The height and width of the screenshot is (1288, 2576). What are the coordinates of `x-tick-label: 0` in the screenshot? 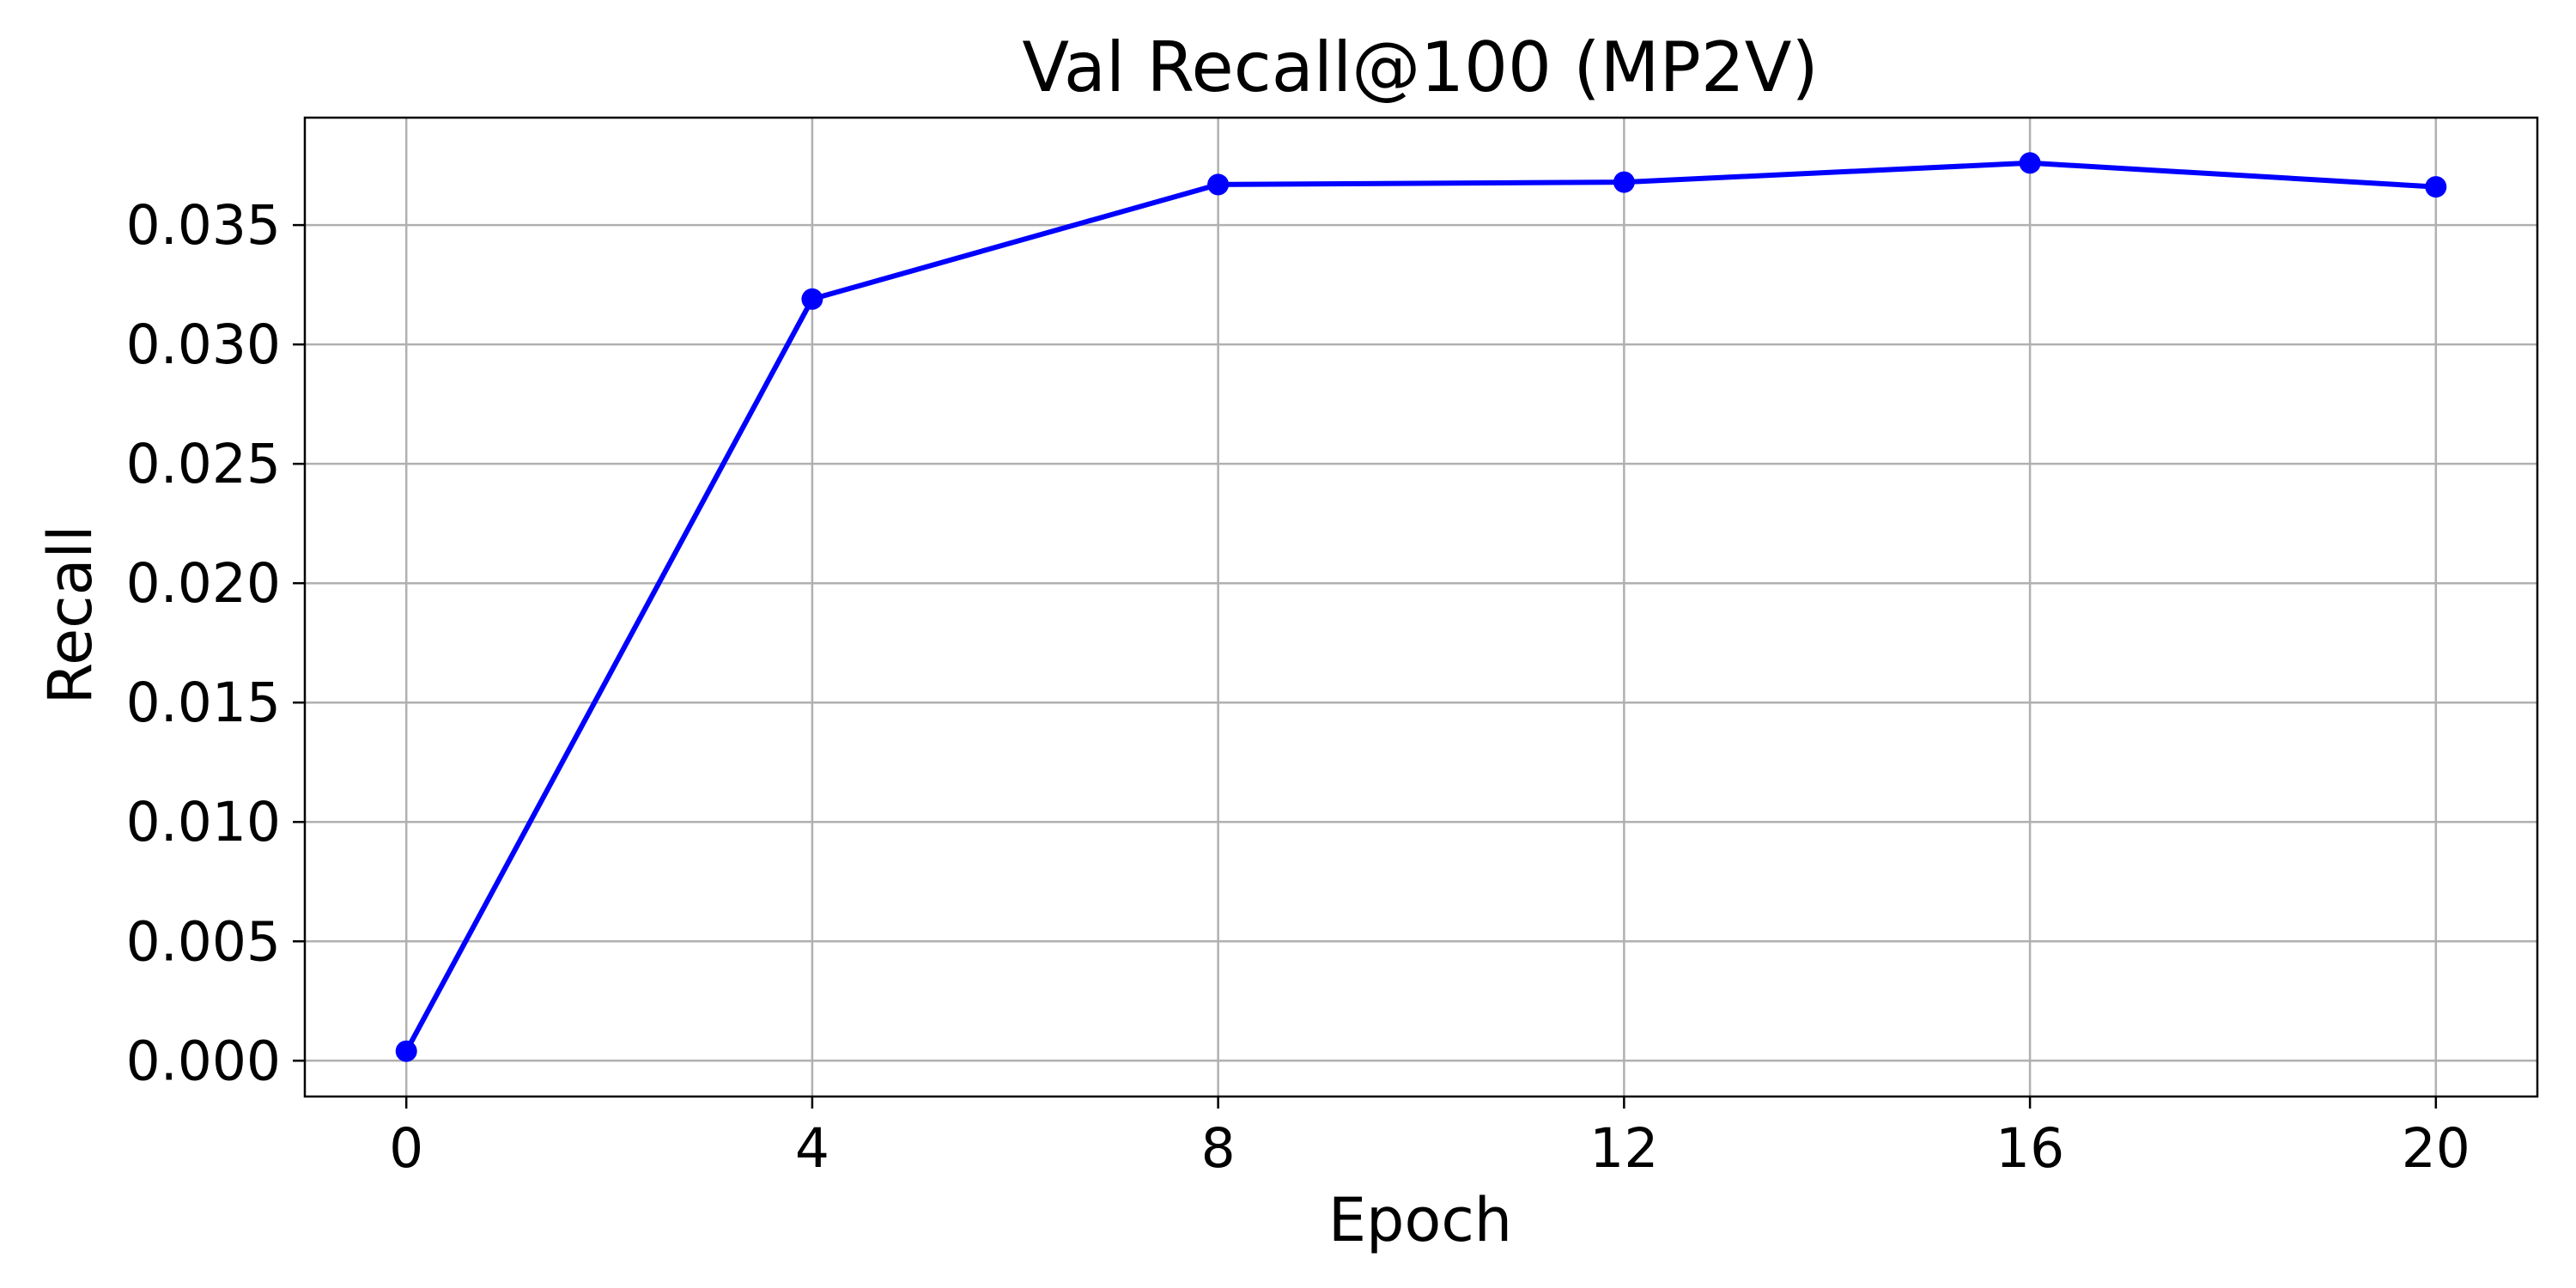 It's located at (406, 1148).